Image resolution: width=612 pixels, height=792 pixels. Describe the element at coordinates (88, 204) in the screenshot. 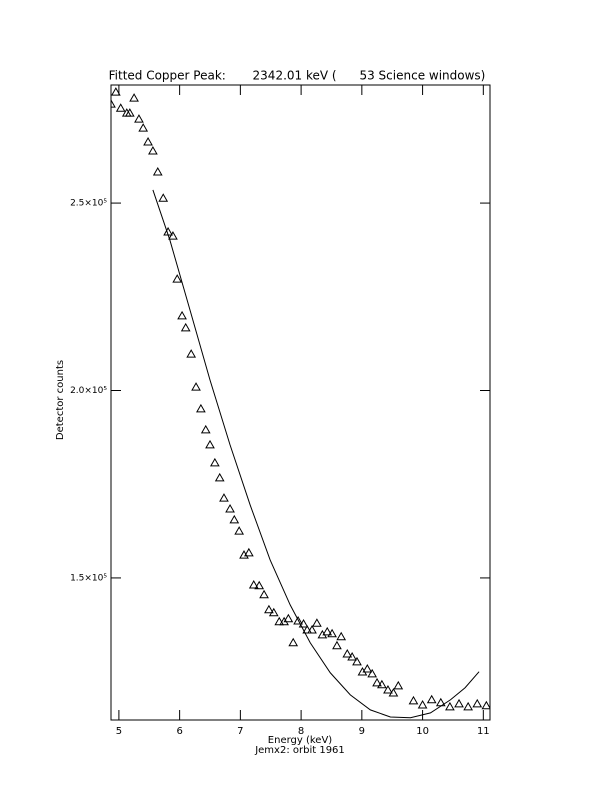

I see `y-tick-label: 2.5×10⁵` at that location.